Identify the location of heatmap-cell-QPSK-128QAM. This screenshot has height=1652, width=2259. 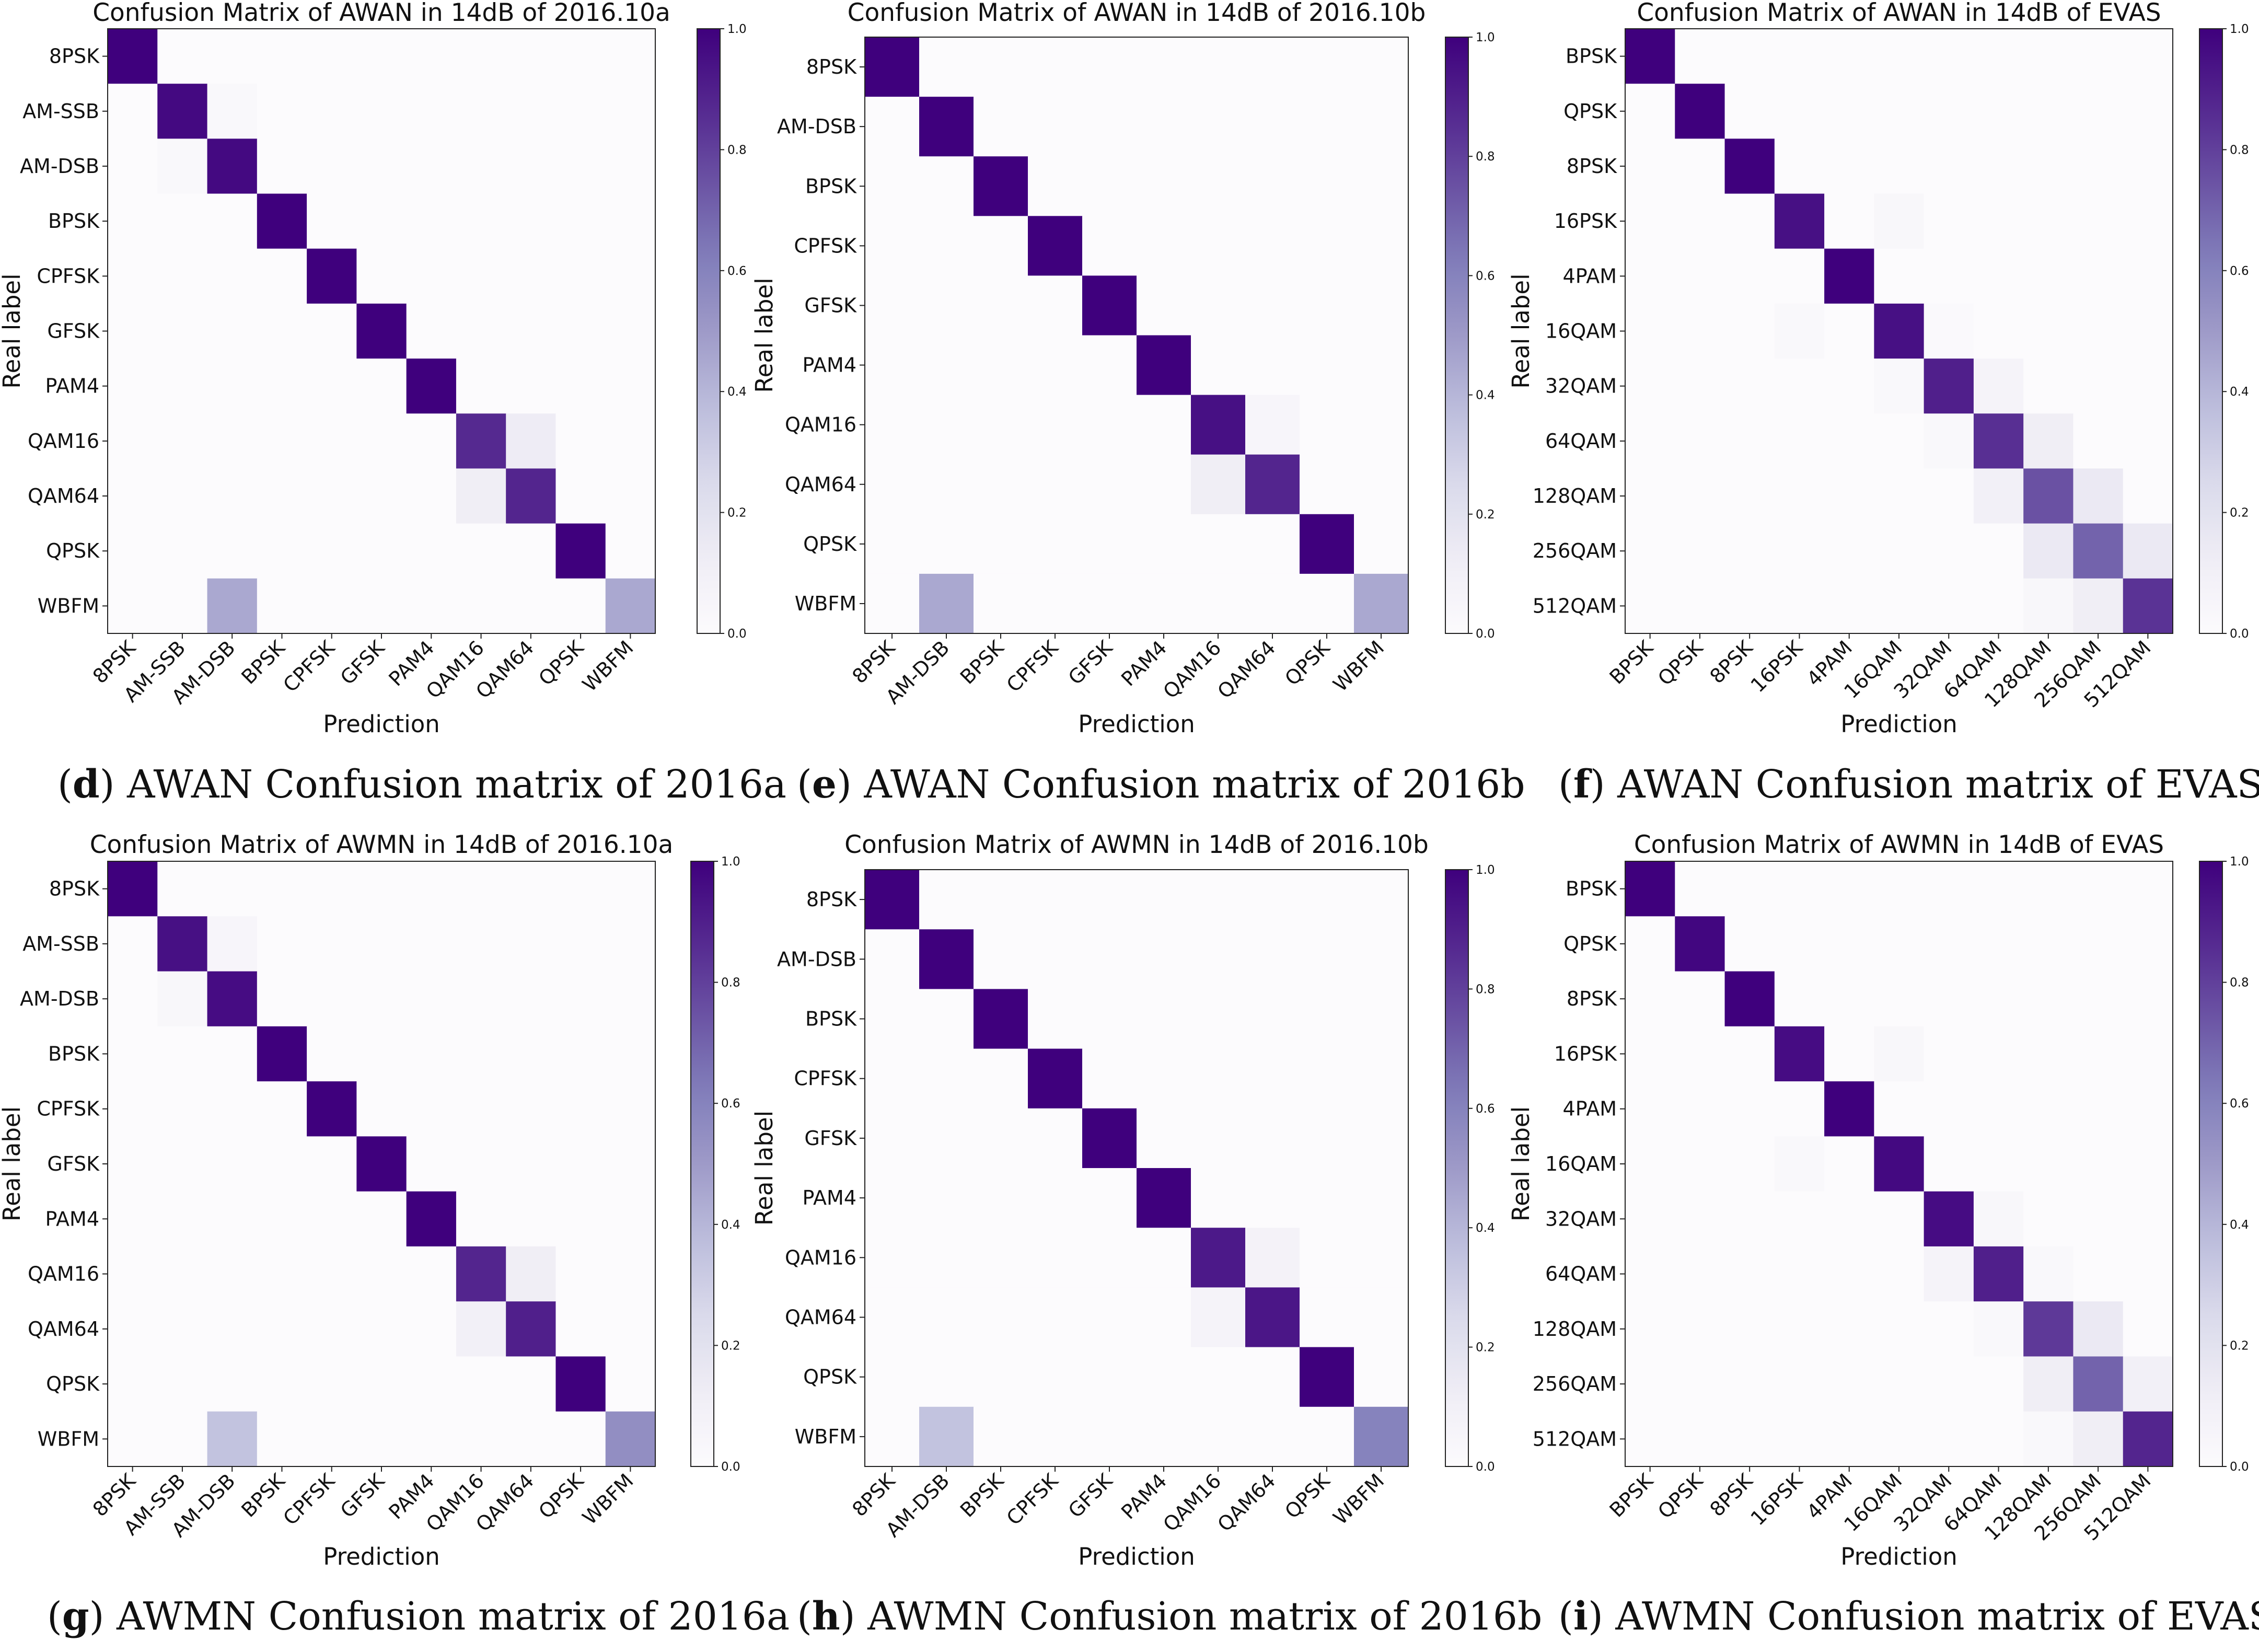
(2049, 111).